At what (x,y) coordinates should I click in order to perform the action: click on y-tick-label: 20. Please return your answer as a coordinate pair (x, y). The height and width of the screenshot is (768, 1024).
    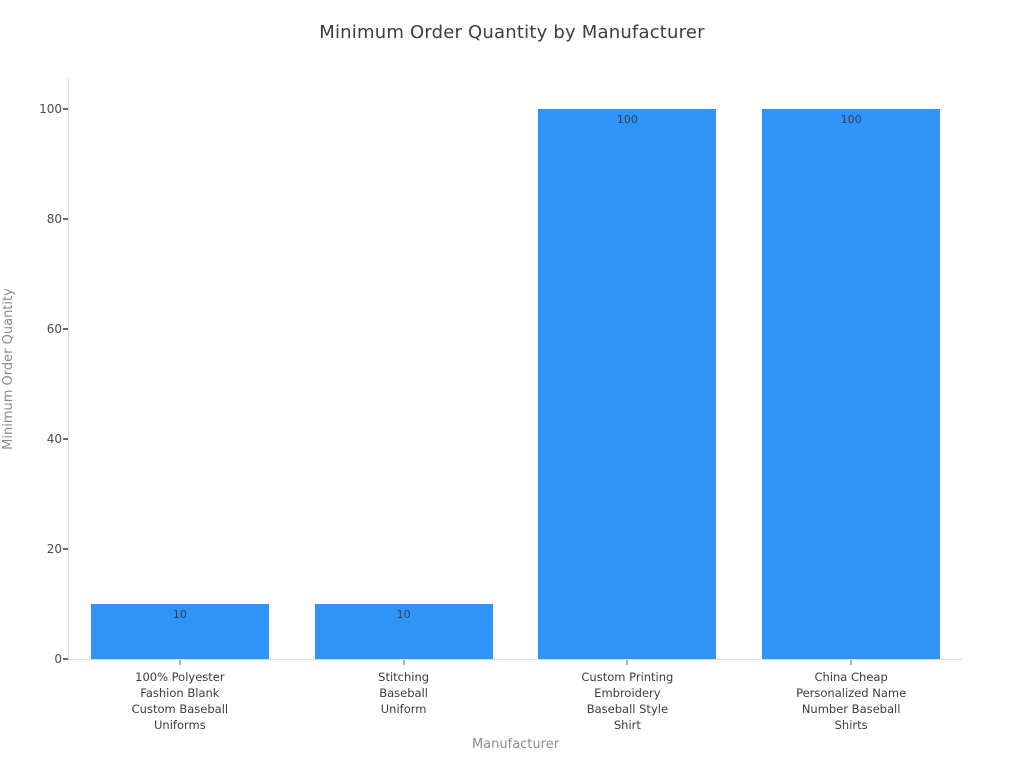
    Looking at the image, I should click on (54, 548).